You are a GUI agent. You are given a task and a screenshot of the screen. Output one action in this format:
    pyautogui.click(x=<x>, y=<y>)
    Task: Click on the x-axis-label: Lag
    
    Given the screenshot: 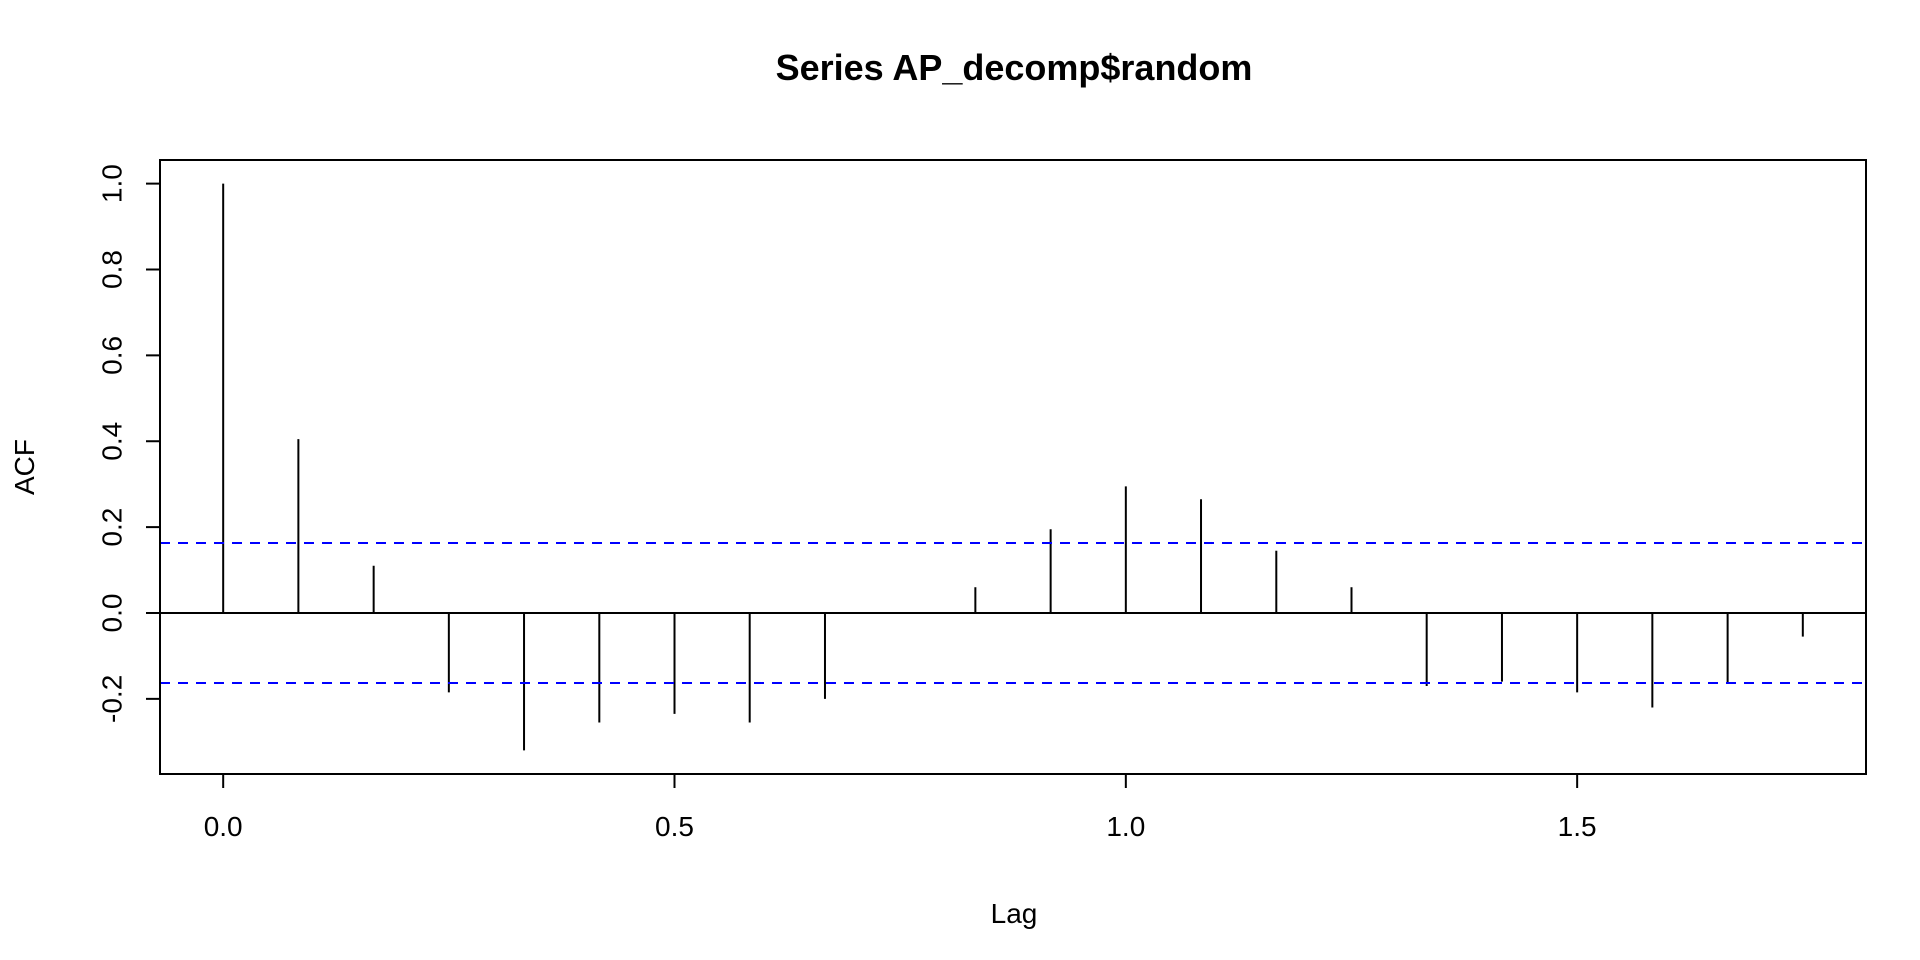 What is the action you would take?
    pyautogui.click(x=1014, y=913)
    